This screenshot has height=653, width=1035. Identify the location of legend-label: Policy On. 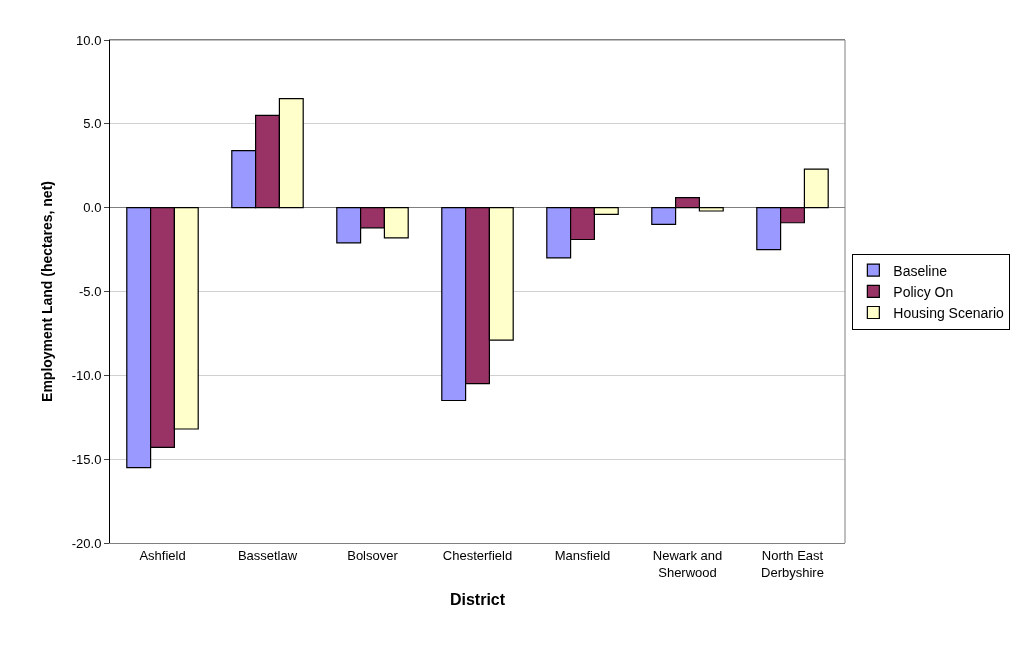
(923, 291).